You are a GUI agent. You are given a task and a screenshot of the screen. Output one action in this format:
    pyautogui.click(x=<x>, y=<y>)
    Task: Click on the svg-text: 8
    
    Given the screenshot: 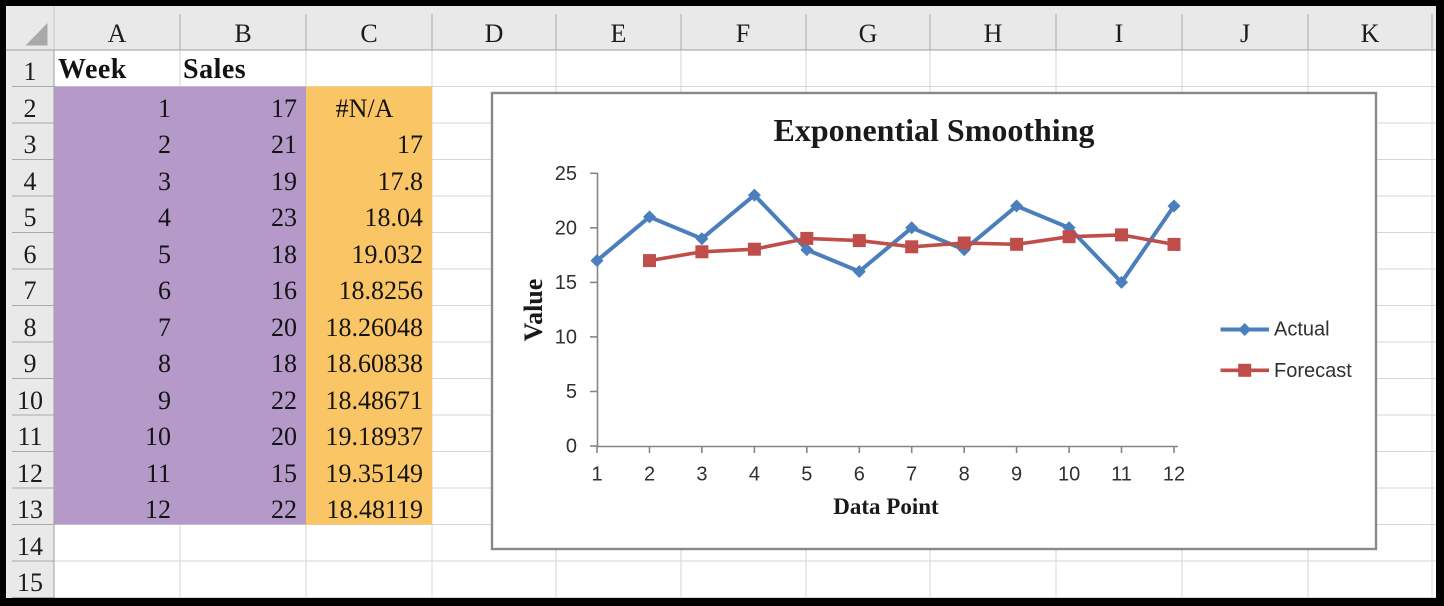 What is the action you would take?
    pyautogui.click(x=964, y=474)
    